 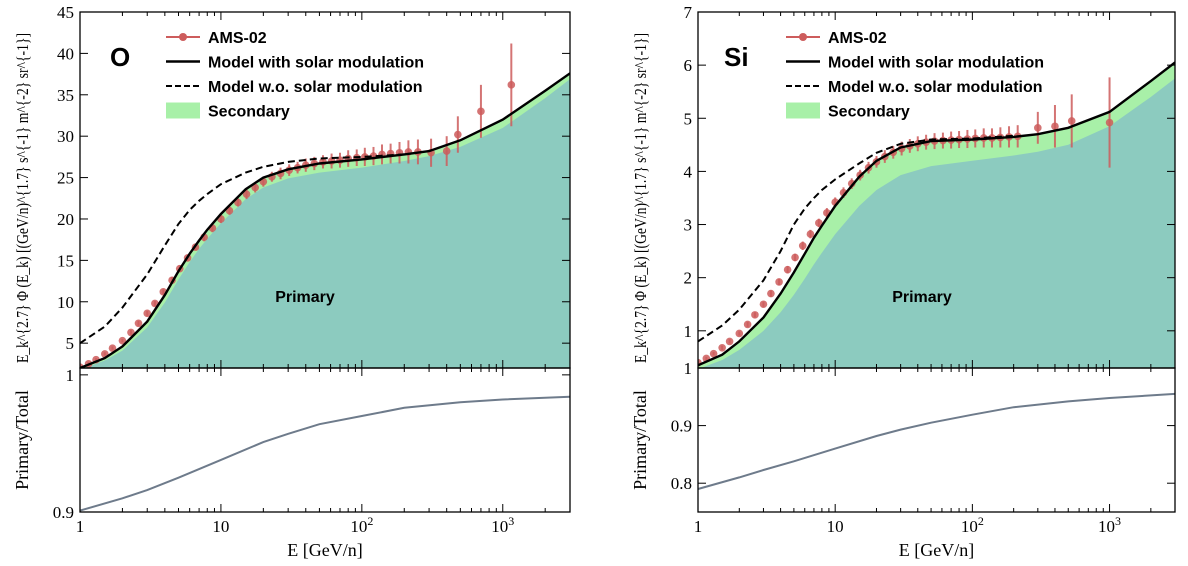 What do you see at coordinates (65, 178) in the screenshot?
I see `y-tick-label: 25` at bounding box center [65, 178].